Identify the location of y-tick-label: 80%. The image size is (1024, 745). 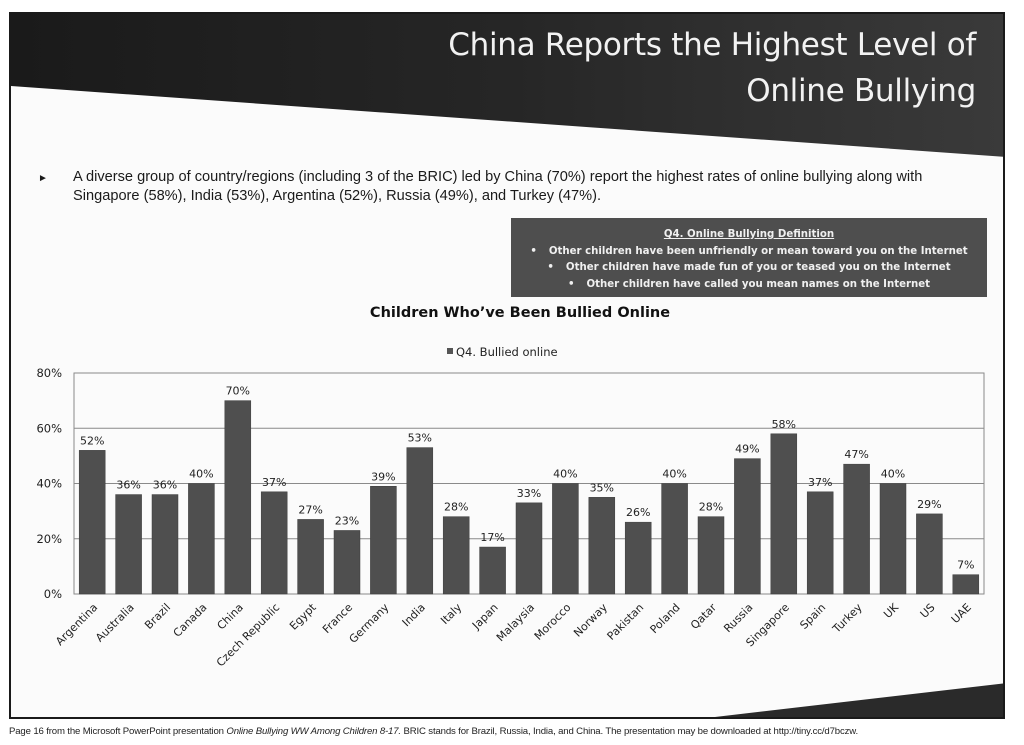
(49, 373).